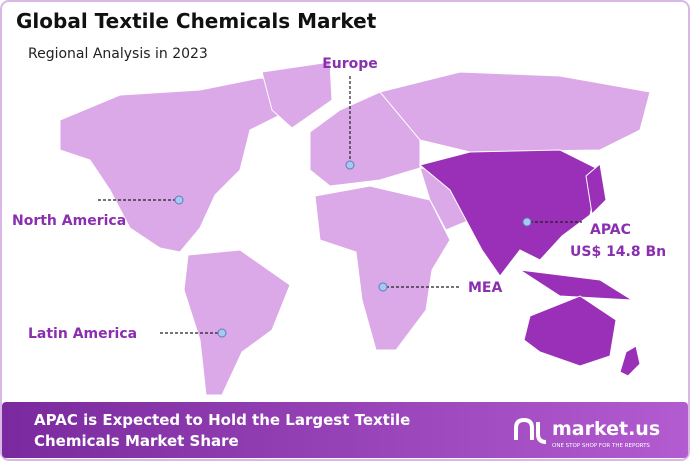  Describe the element at coordinates (530, 430) in the screenshot. I see `logo-icon` at that location.